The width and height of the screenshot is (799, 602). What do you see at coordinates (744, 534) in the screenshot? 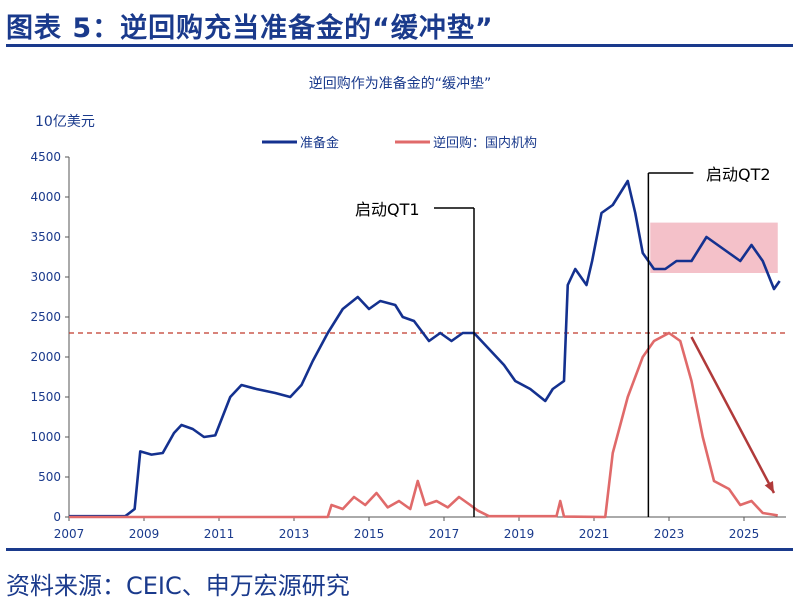
I see `x-tick-label: 2025` at bounding box center [744, 534].